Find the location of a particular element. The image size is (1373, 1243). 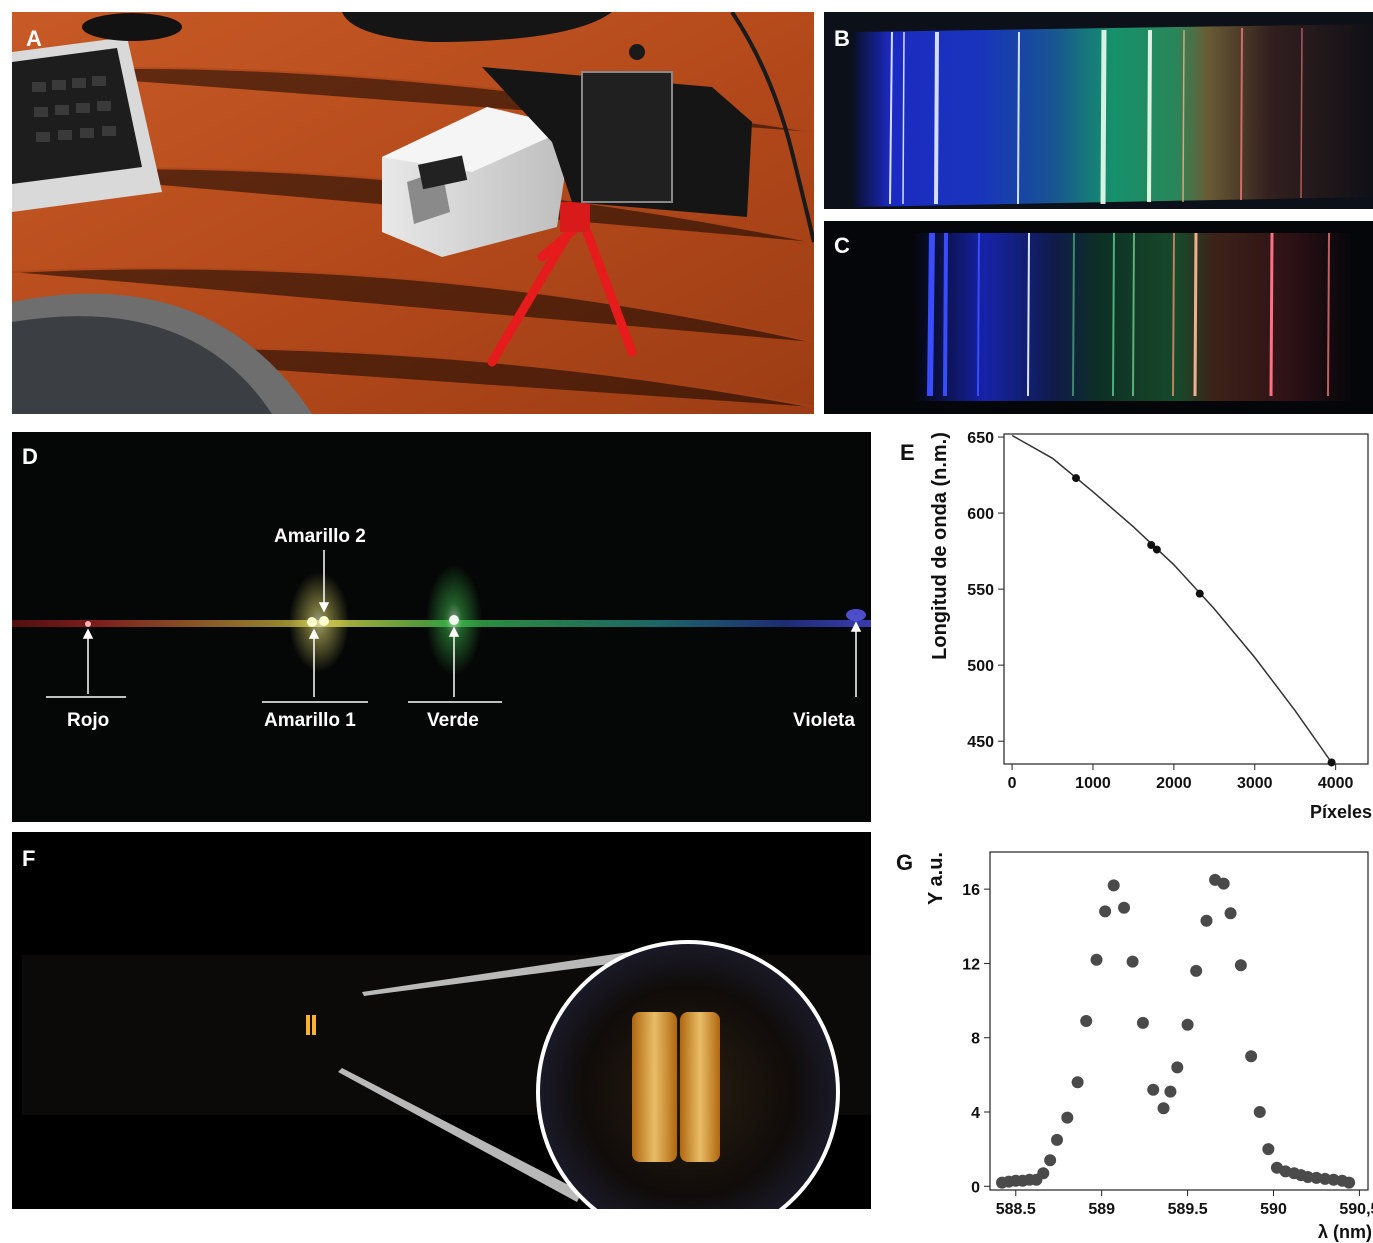

x-axis-label: λ (nm) is located at coordinates (1345, 1232).